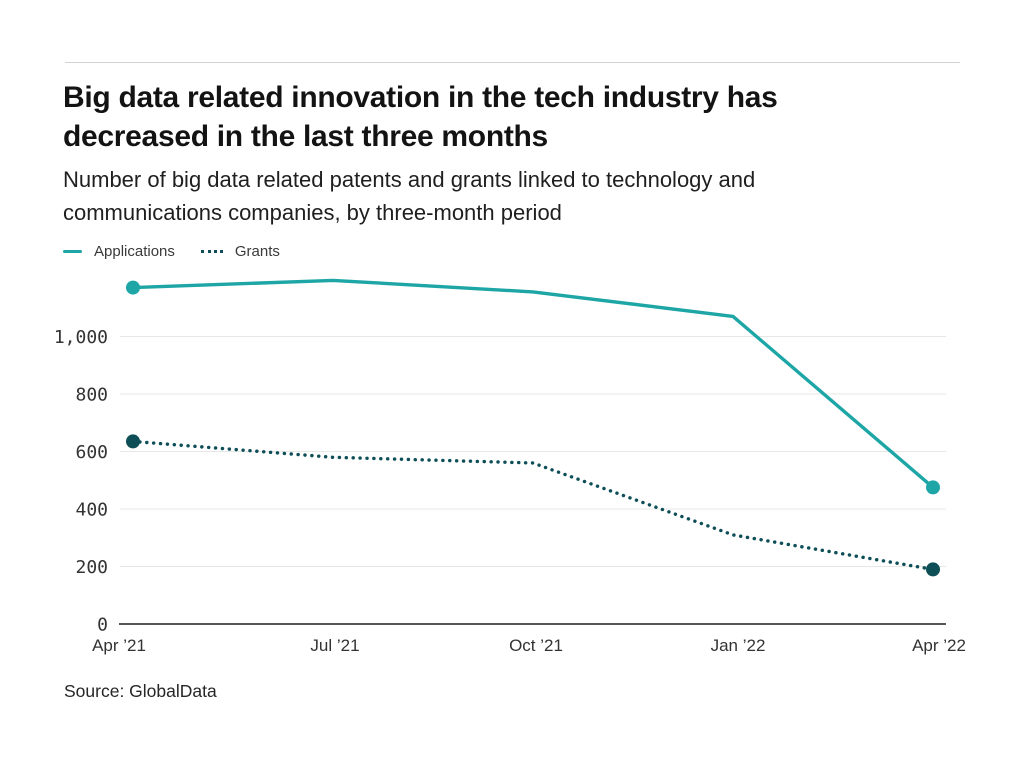 The height and width of the screenshot is (768, 1024). I want to click on x-tick-label: Jan ’22, so click(738, 645).